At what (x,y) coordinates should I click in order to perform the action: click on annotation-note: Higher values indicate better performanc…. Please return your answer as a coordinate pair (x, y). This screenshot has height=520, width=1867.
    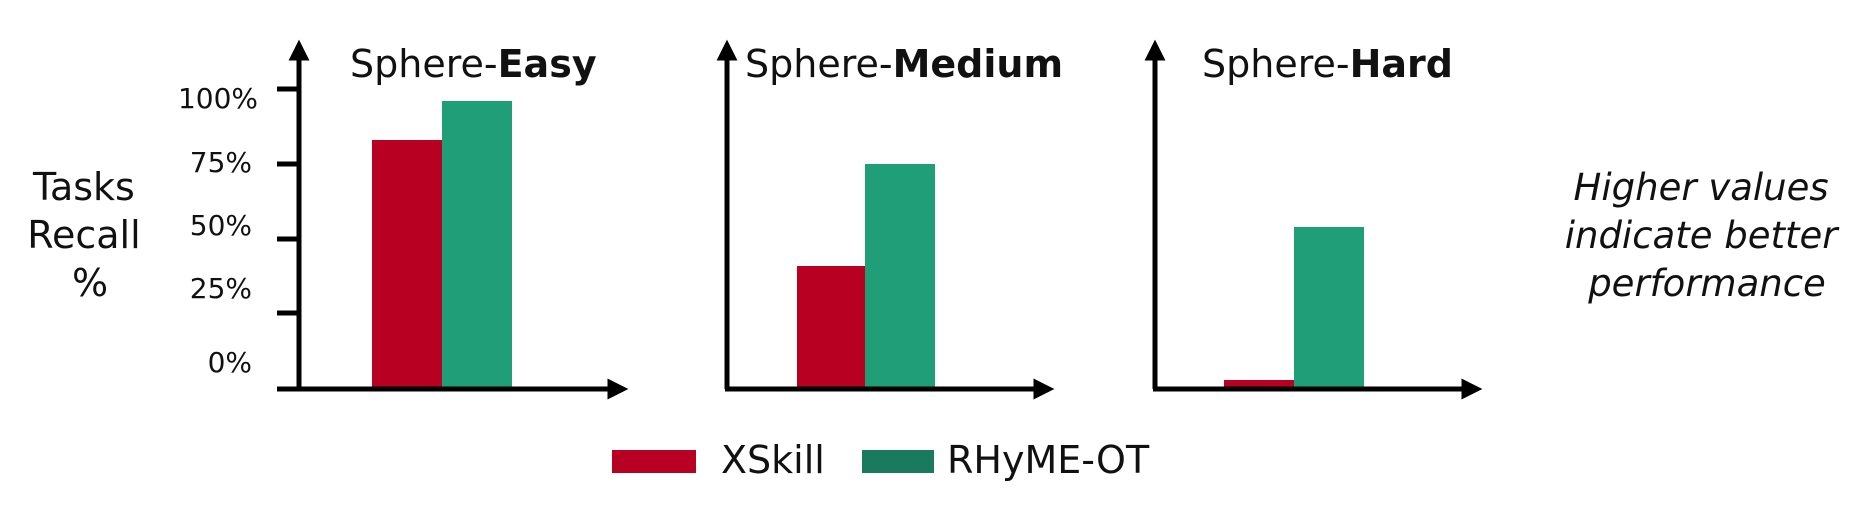
    Looking at the image, I should click on (1707, 235).